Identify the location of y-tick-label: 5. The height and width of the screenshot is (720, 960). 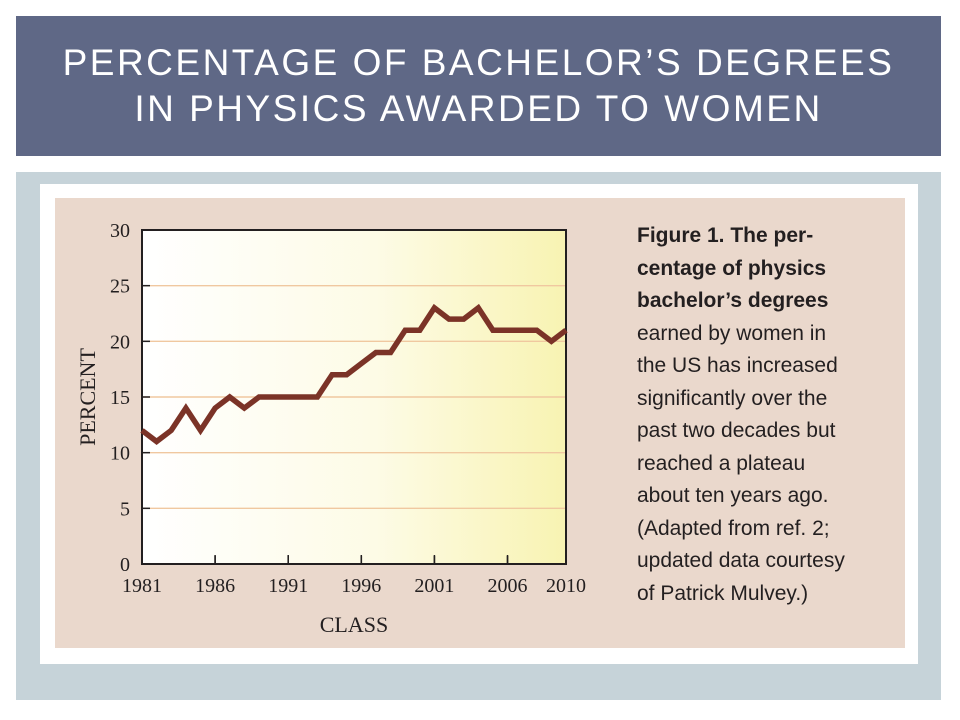
(125, 509).